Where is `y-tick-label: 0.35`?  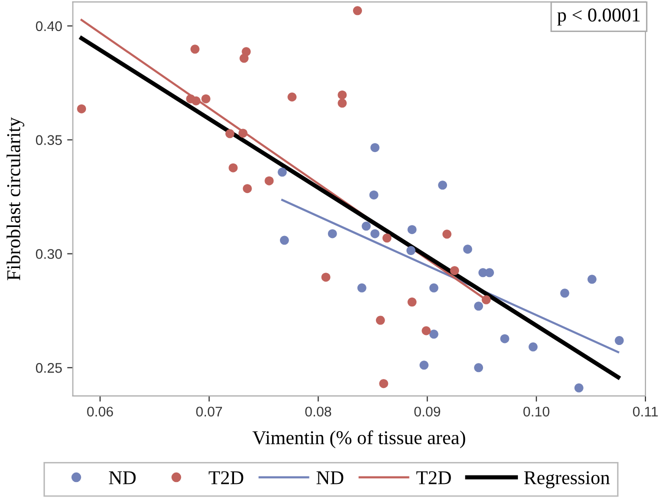
y-tick-label: 0.35 is located at coordinates (49, 140).